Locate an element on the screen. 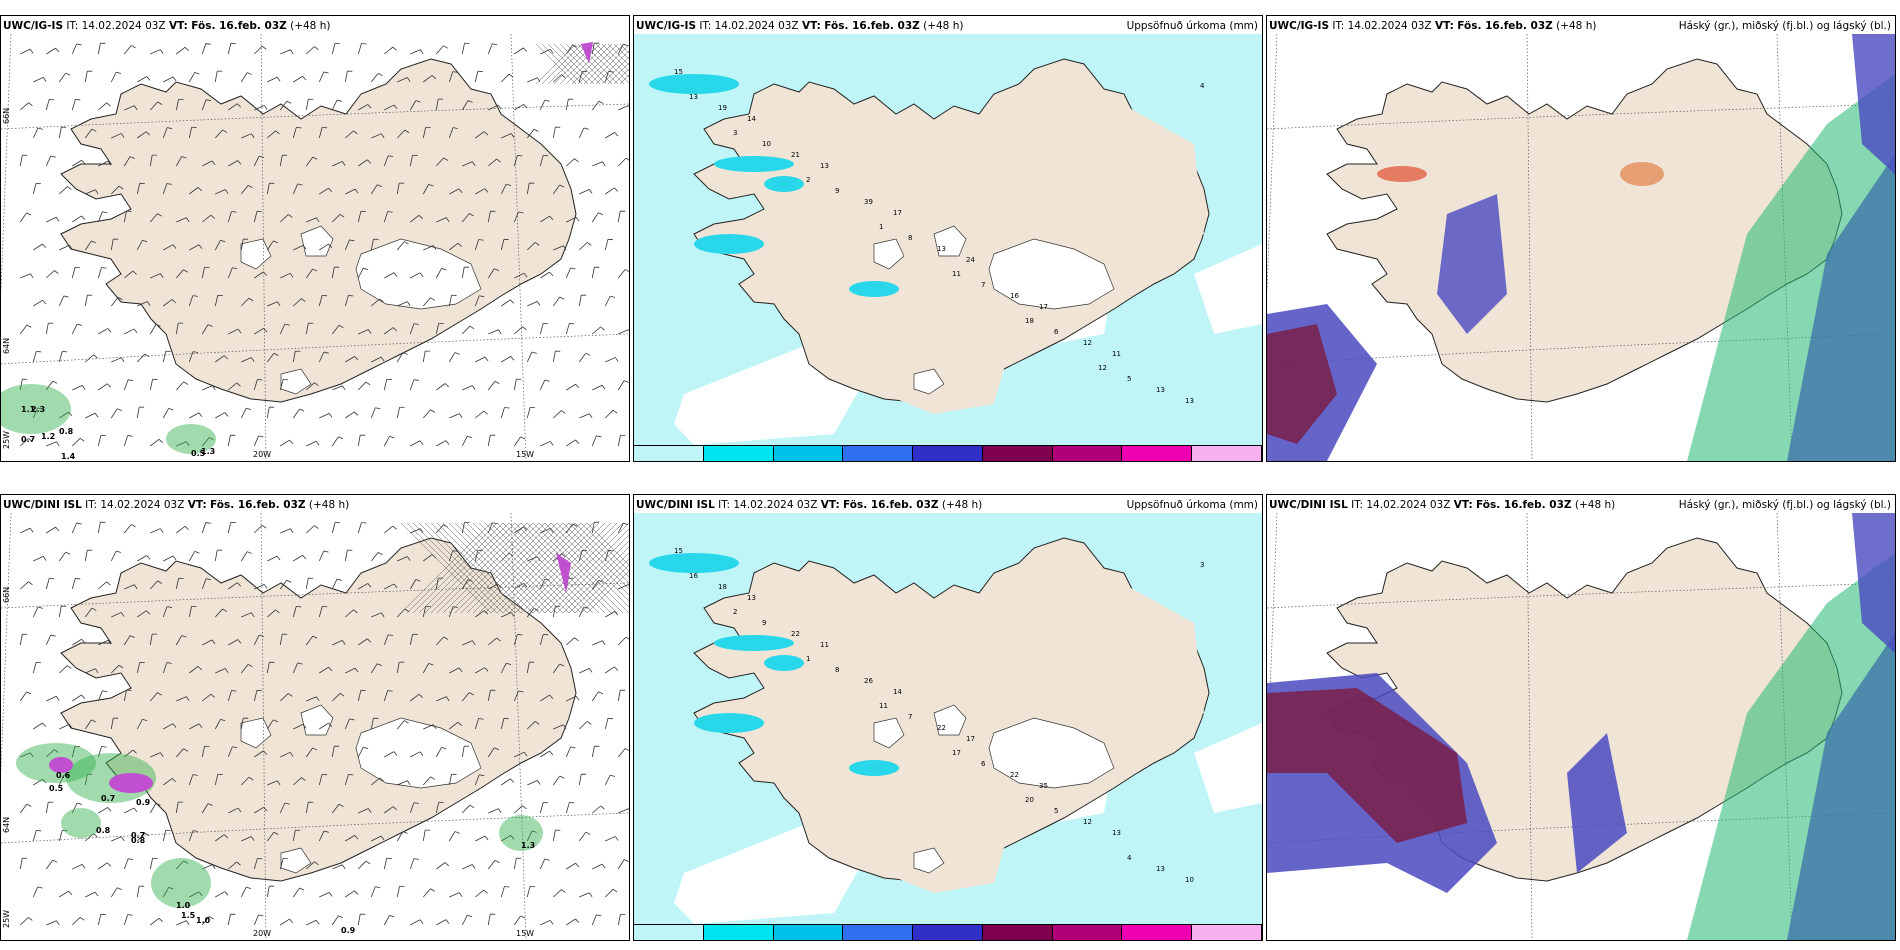  wind-value: 0.7 is located at coordinates (138, 835).